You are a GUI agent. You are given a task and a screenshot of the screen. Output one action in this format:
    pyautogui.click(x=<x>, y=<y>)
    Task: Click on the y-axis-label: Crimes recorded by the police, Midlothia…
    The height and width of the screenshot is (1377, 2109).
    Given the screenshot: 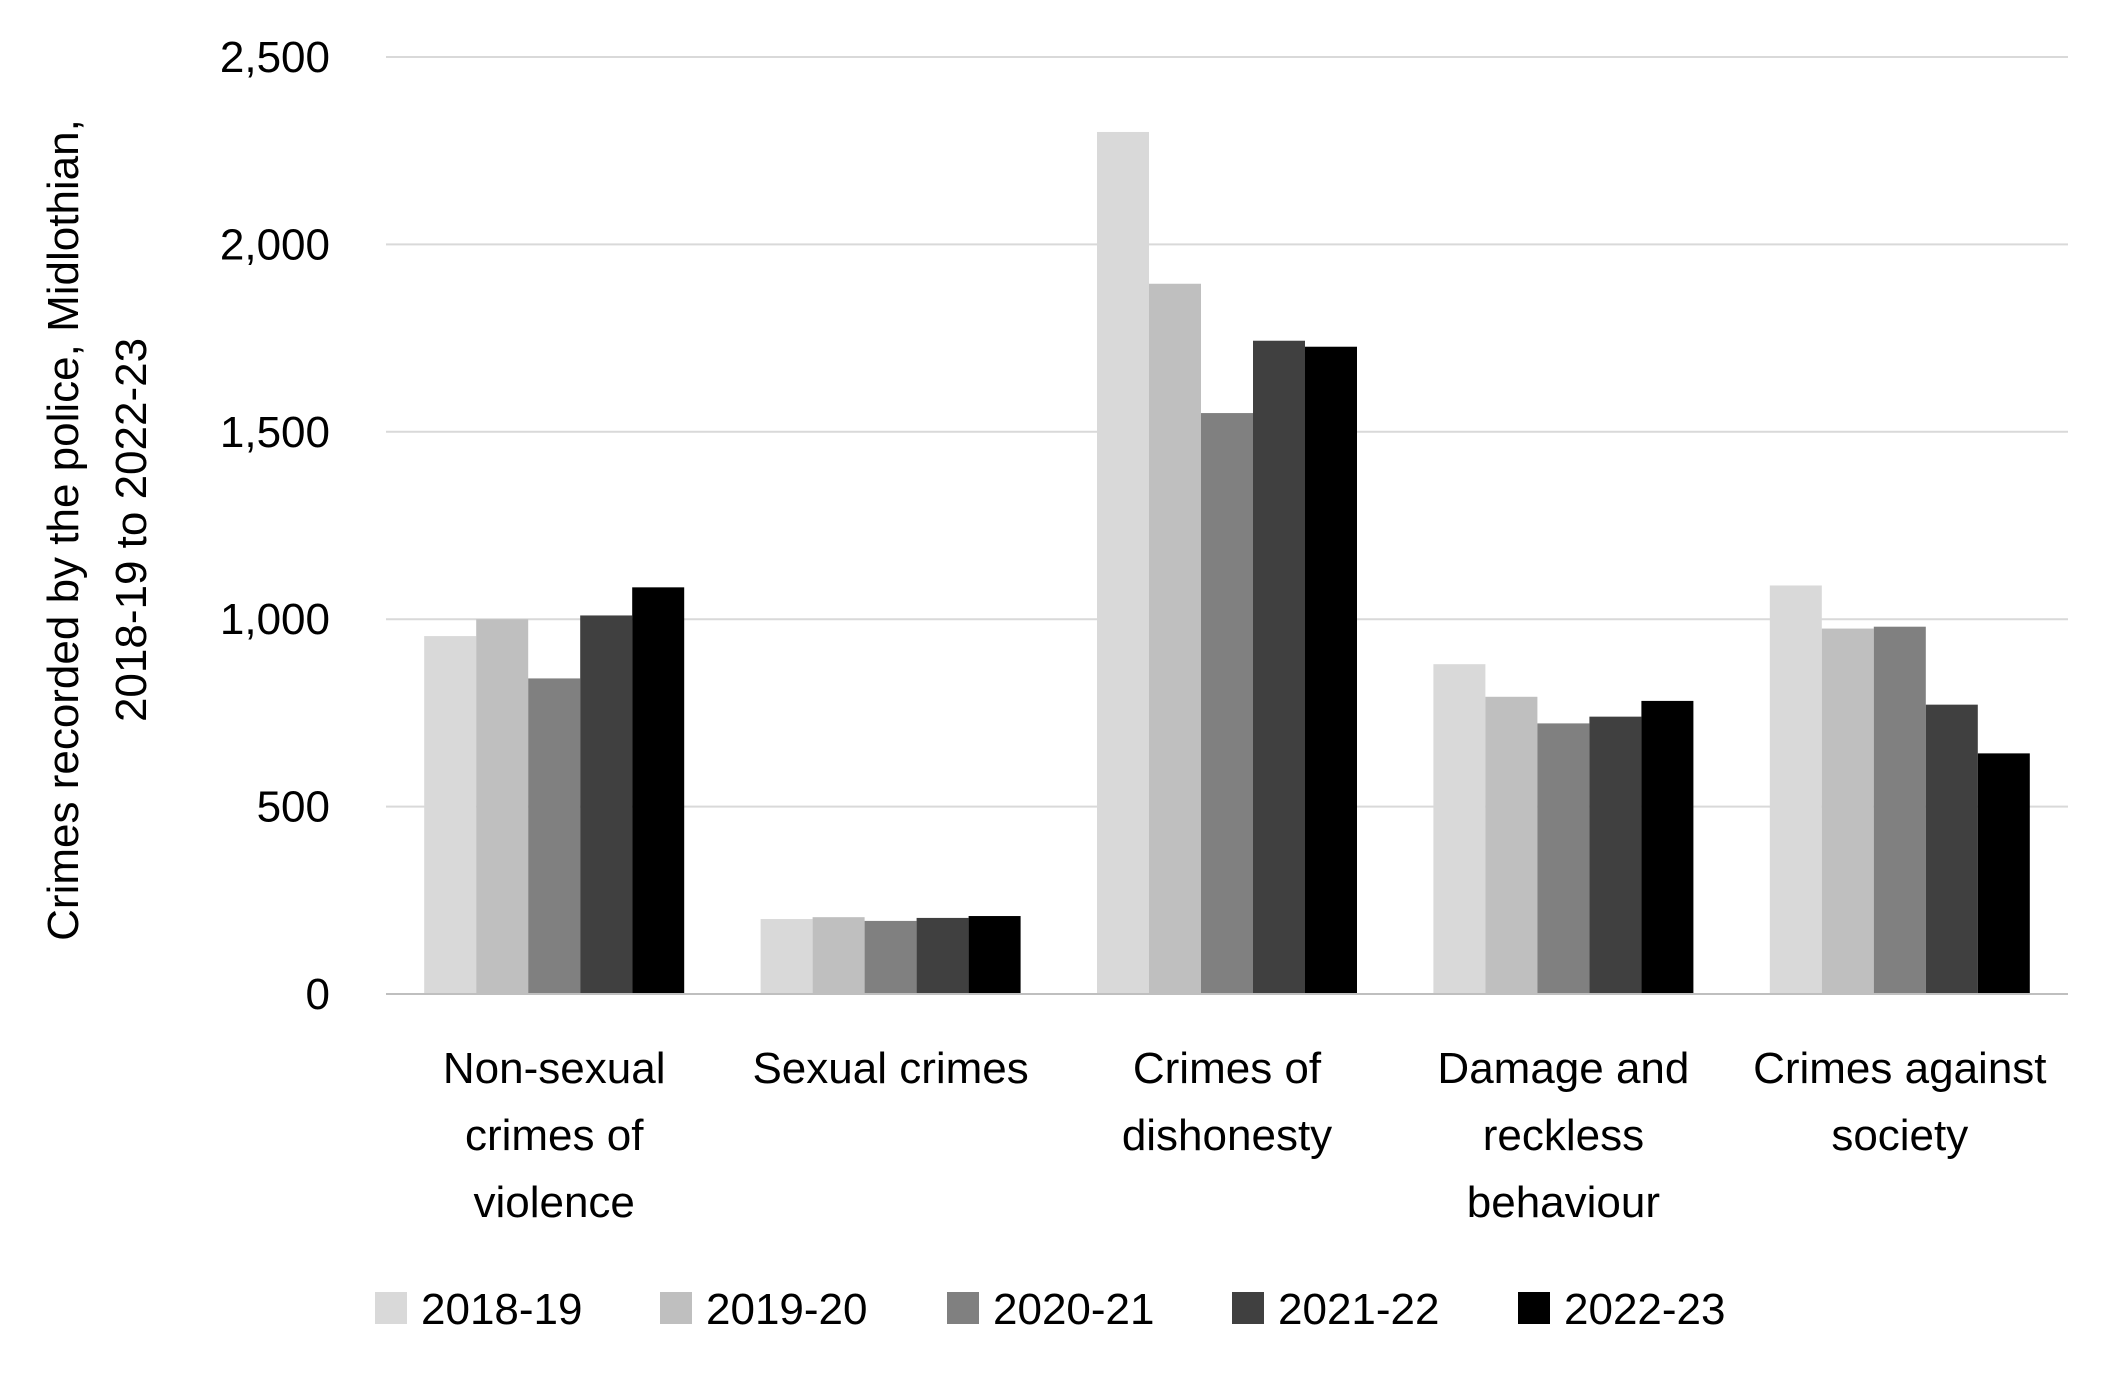 What is the action you would take?
    pyautogui.click(x=97, y=530)
    